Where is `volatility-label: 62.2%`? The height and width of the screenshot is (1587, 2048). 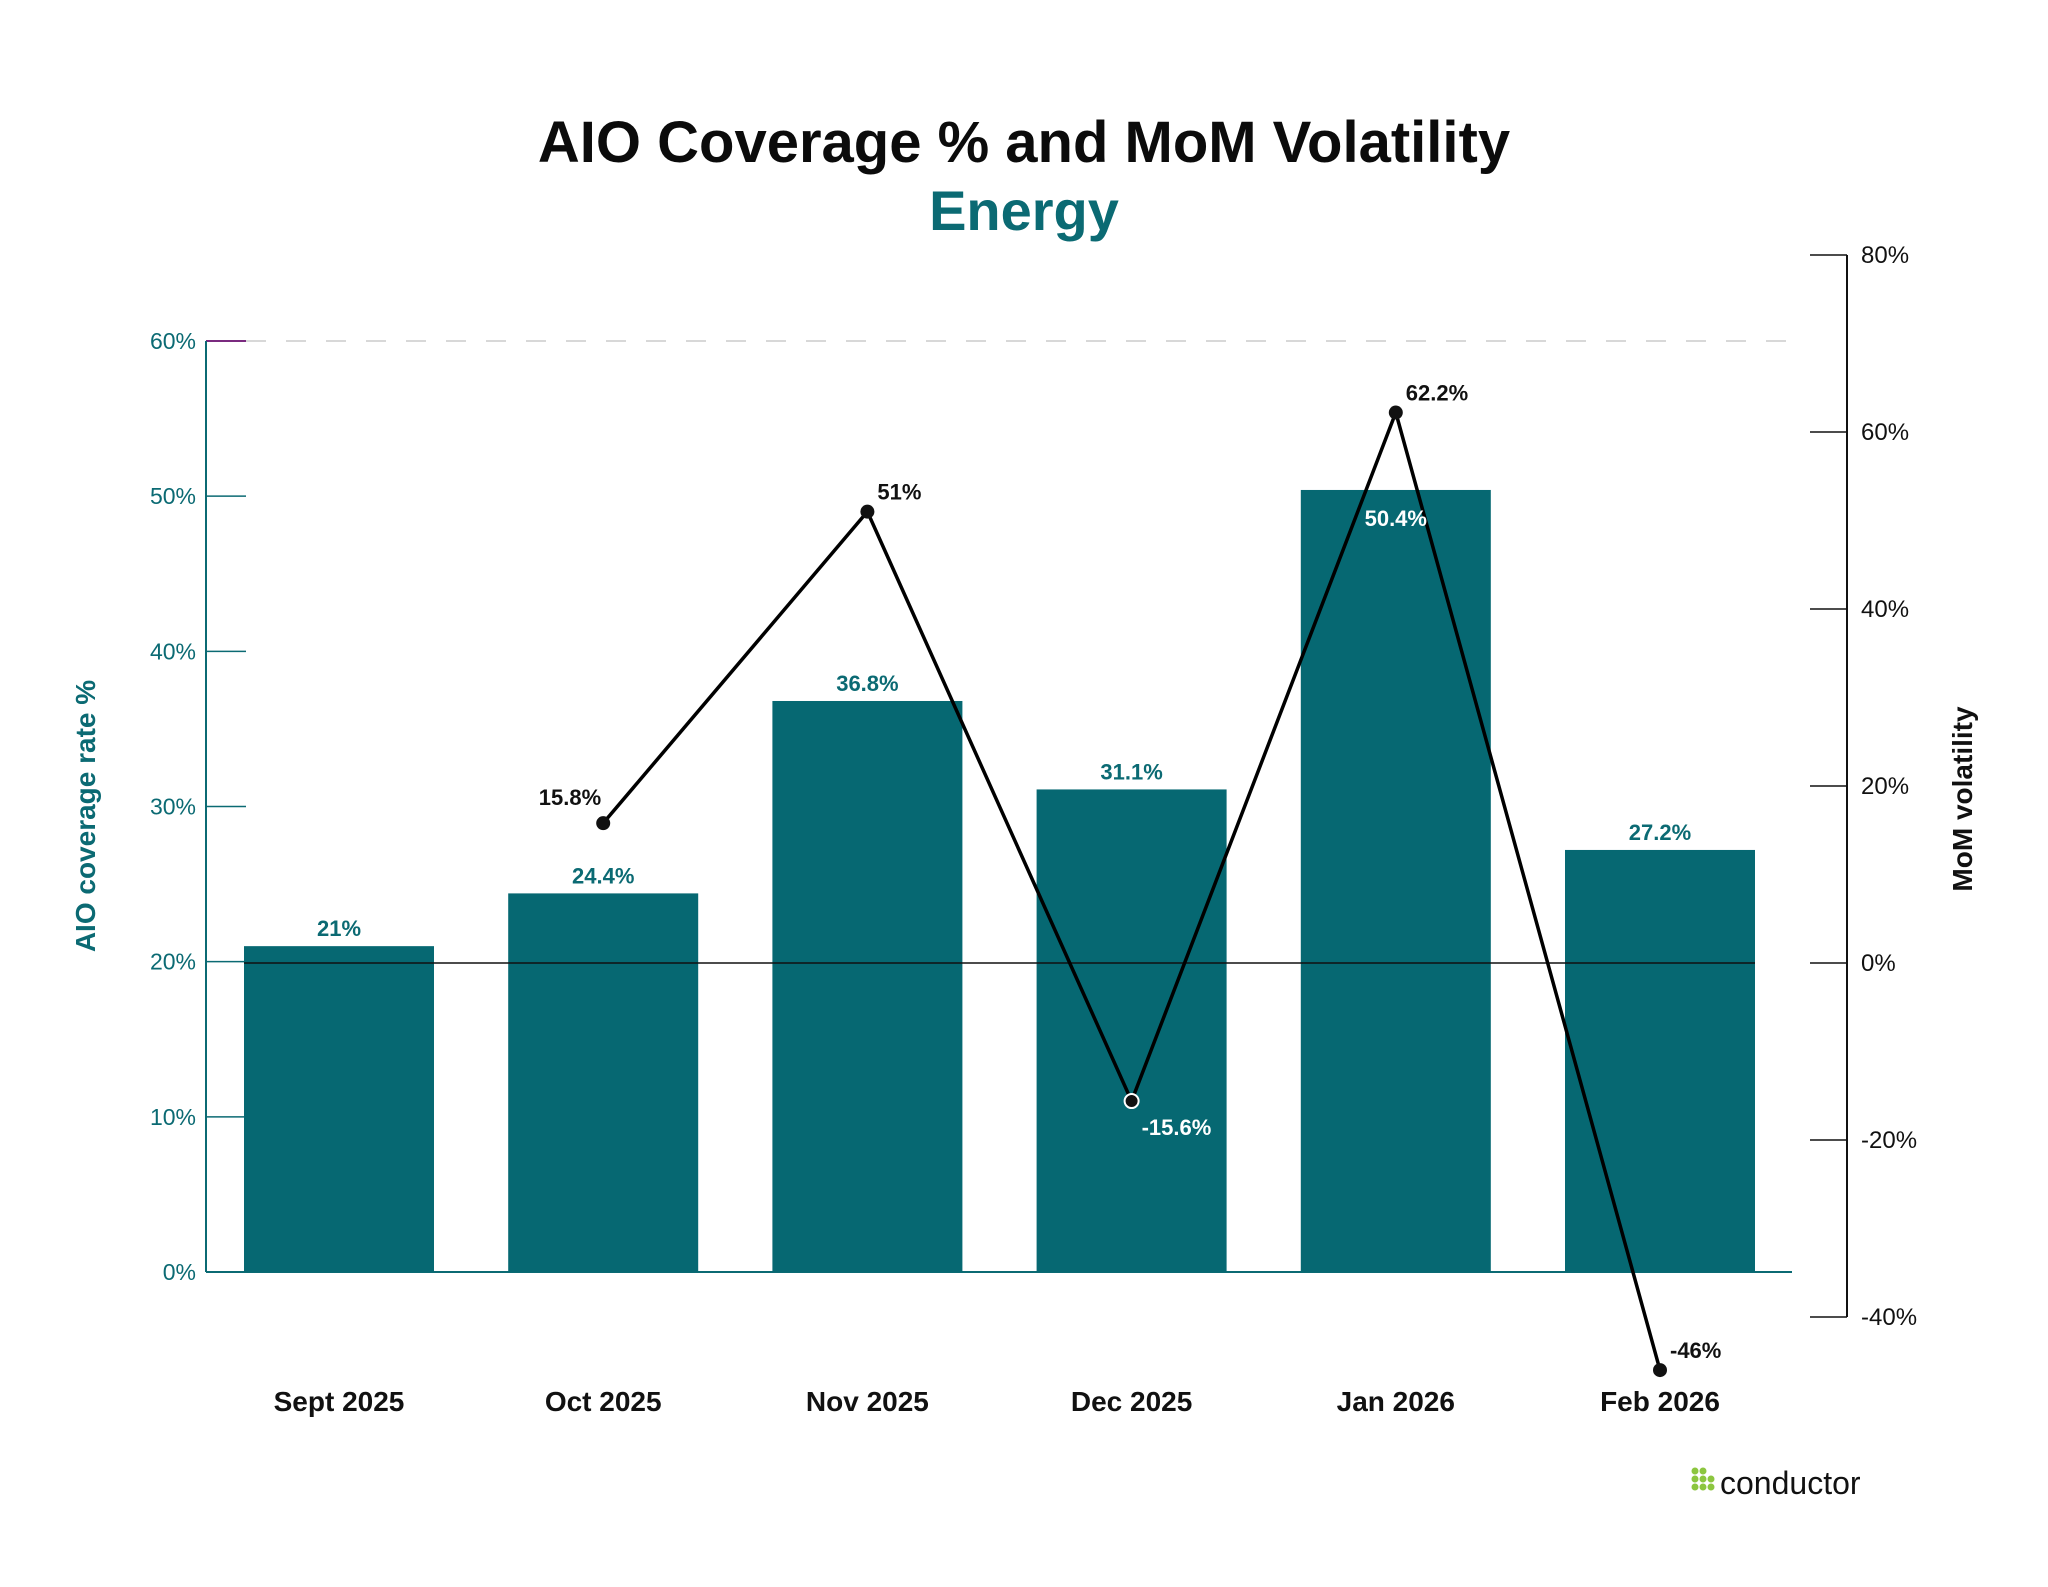
volatility-label: 62.2% is located at coordinates (1437, 393).